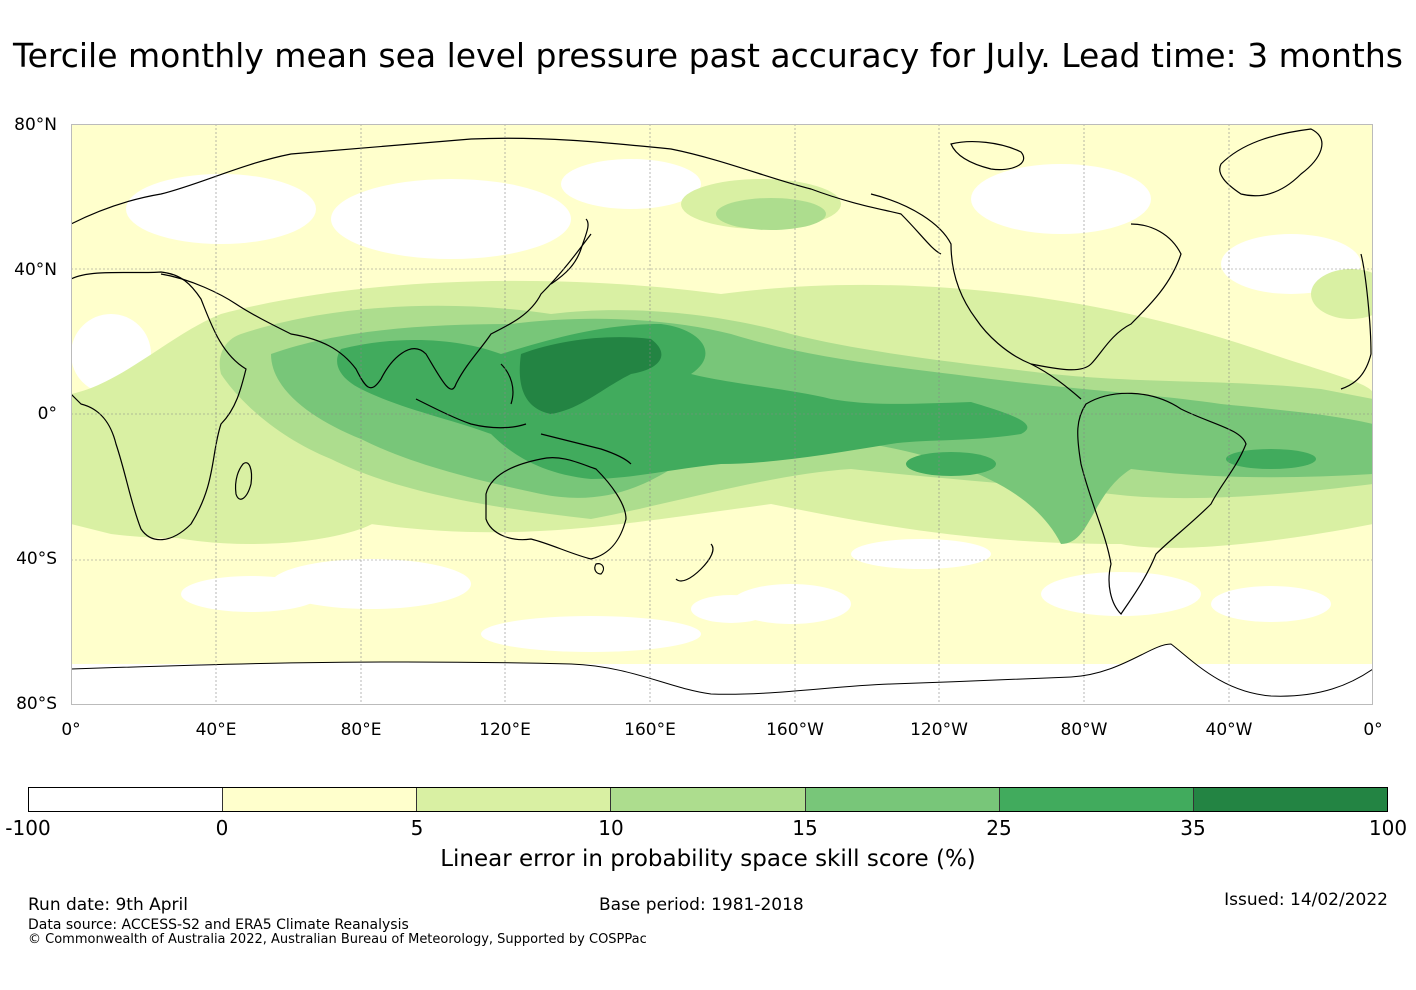 The width and height of the screenshot is (1416, 990). What do you see at coordinates (1084, 730) in the screenshot?
I see `lon-label-80w: 80°W` at bounding box center [1084, 730].